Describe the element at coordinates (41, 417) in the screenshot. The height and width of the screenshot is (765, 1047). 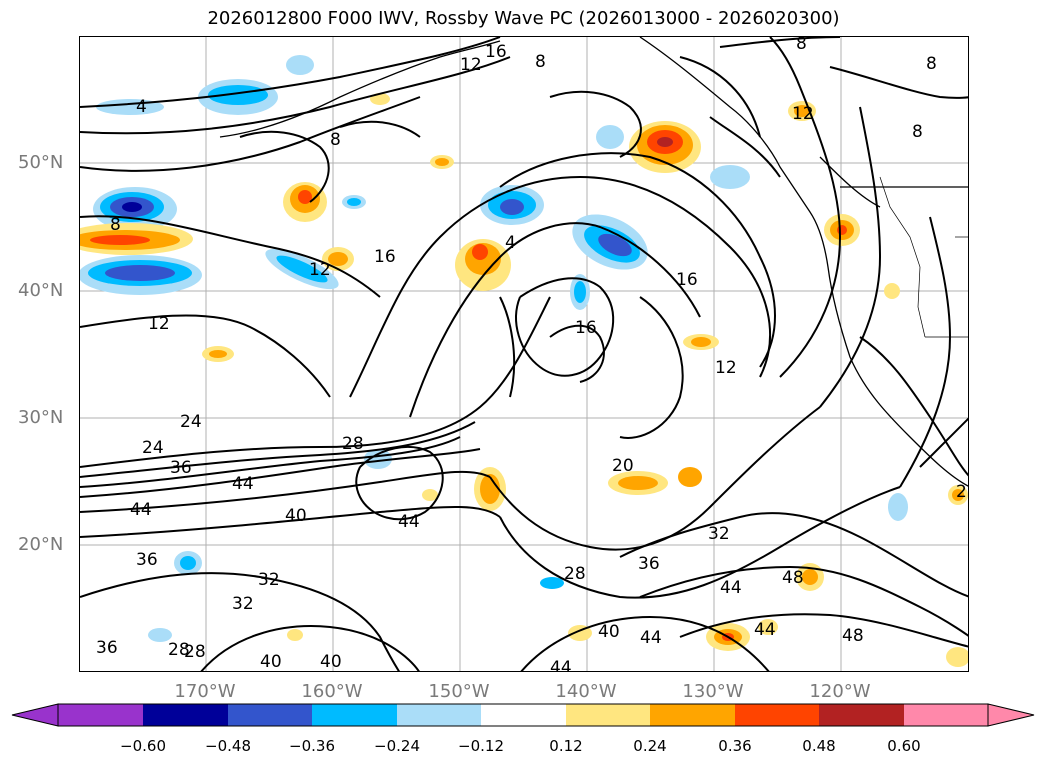
I see `lat-label-30n: 30°N` at that location.